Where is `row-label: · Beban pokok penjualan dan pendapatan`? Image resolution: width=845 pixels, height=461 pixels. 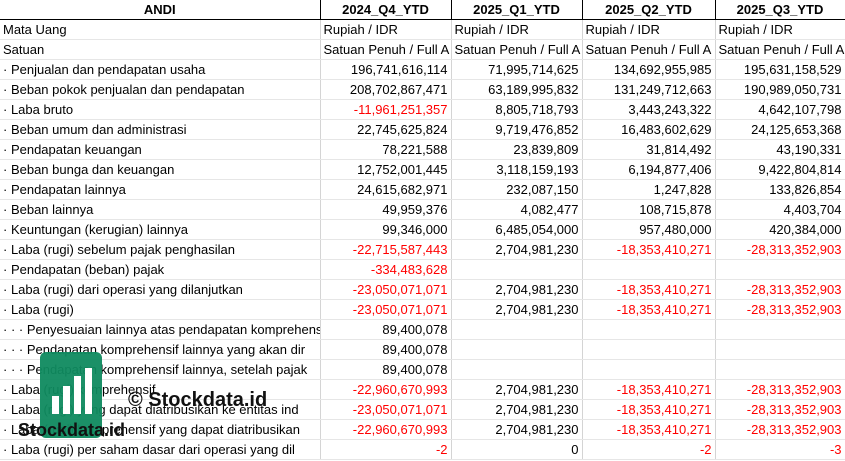
row-label: · Beban pokok penjualan dan pendapatan is located at coordinates (160, 89).